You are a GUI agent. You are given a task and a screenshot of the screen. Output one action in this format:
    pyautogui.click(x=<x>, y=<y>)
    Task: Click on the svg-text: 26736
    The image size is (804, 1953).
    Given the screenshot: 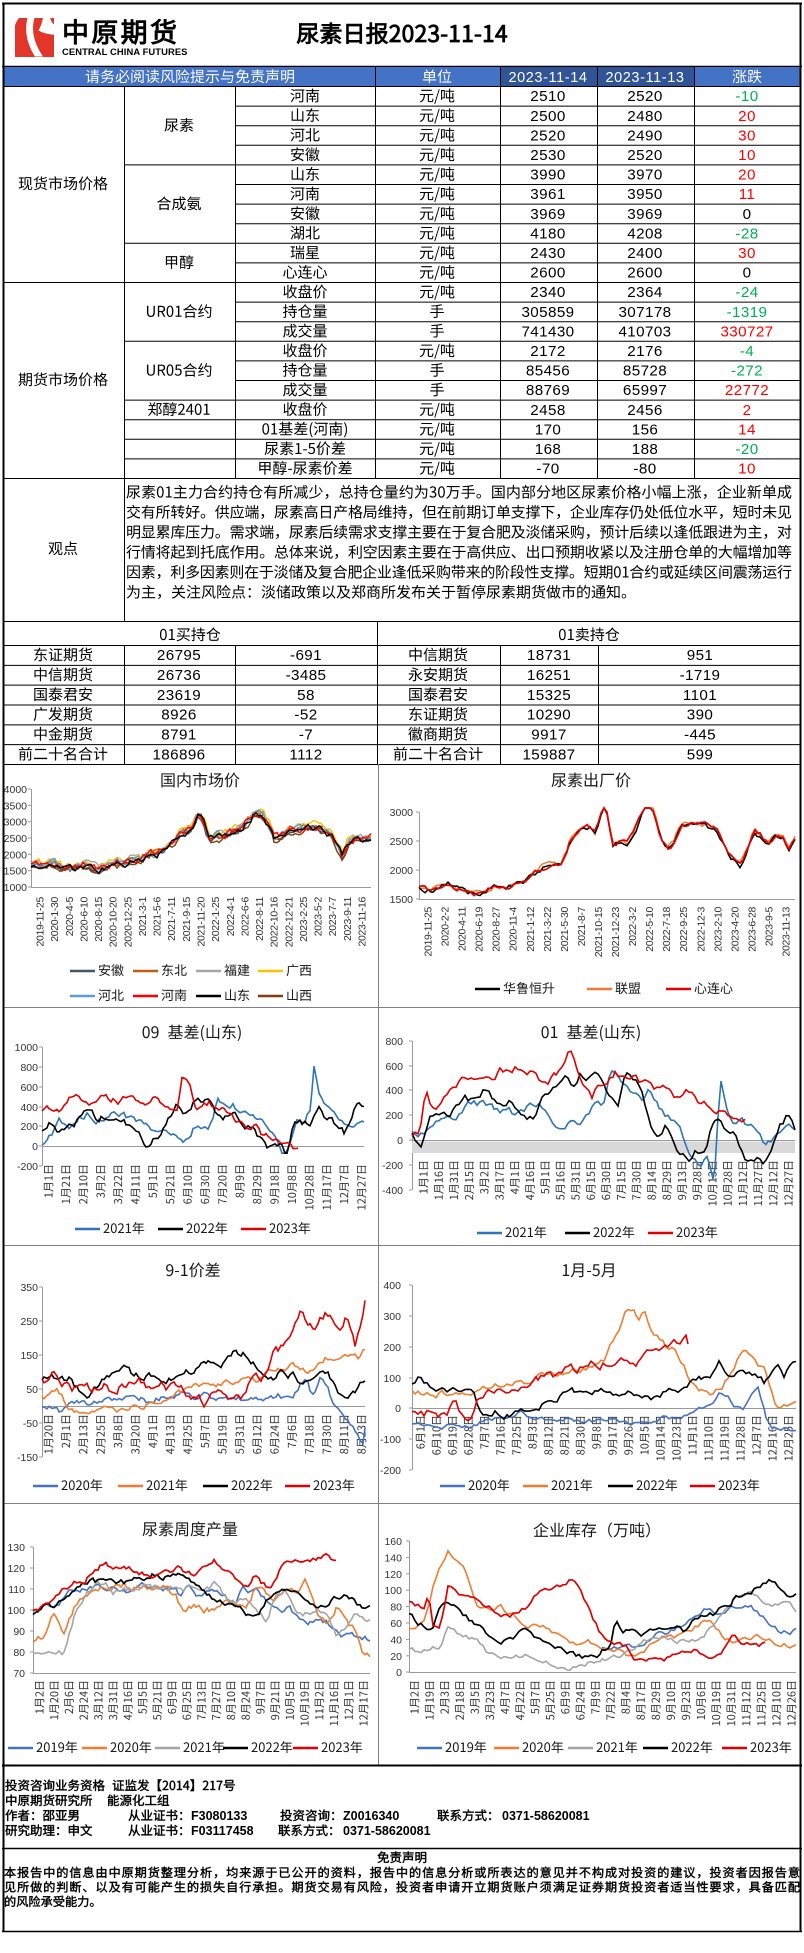 What is the action you would take?
    pyautogui.click(x=179, y=675)
    